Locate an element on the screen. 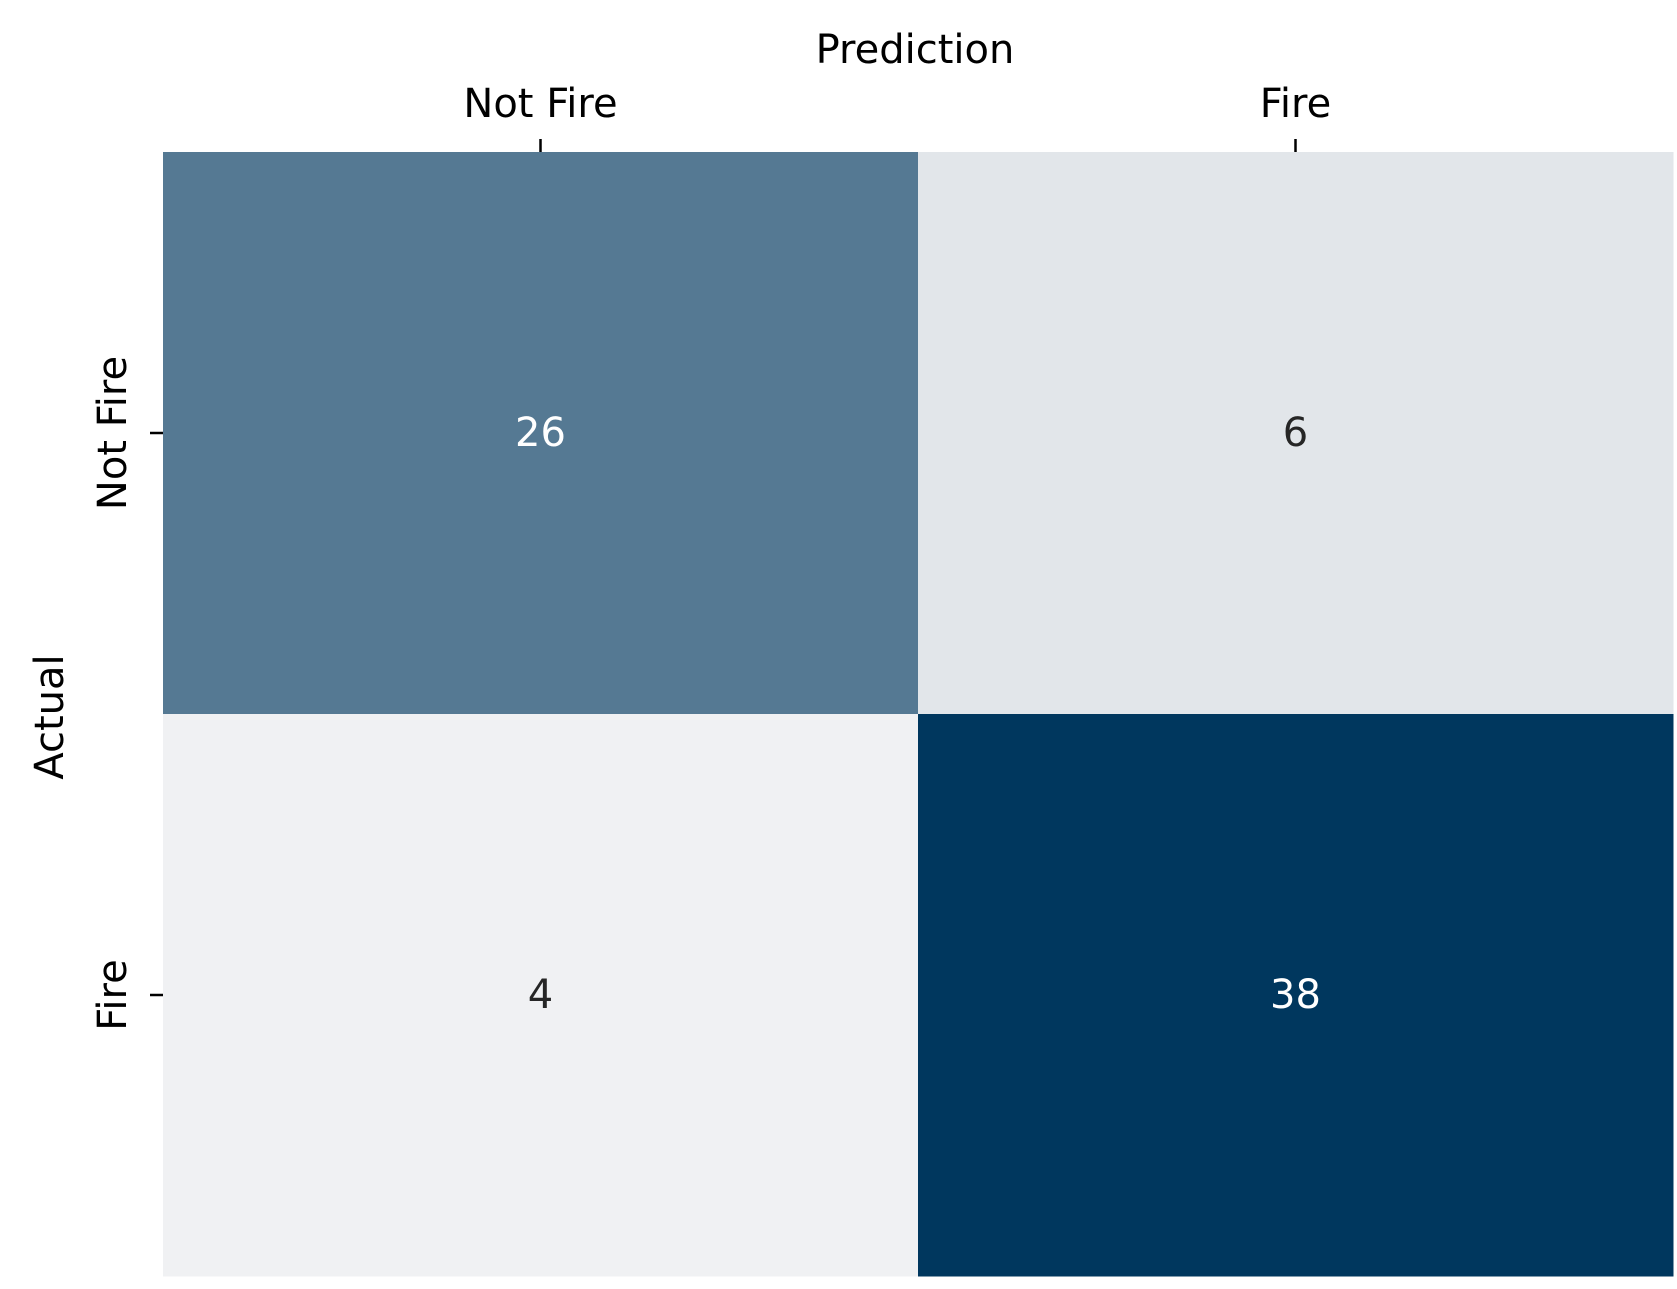  y-axis-title: Actual is located at coordinates (50, 716).